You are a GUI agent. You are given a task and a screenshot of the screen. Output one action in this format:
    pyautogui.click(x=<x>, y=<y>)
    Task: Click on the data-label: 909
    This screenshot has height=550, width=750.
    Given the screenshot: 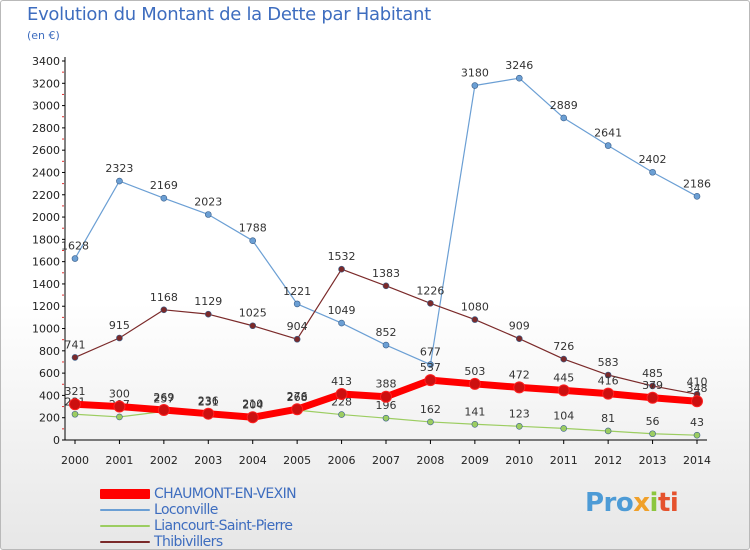 What is the action you would take?
    pyautogui.click(x=519, y=326)
    